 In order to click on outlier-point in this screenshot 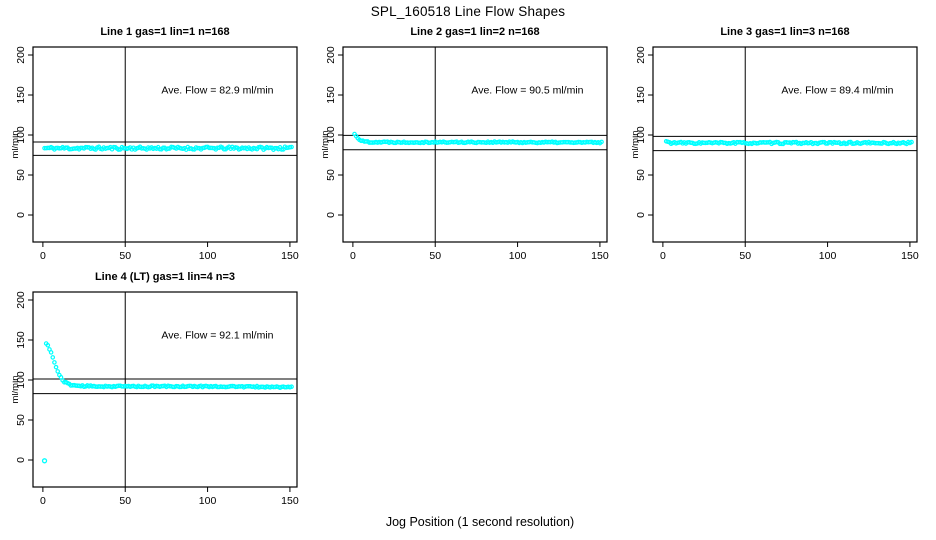, I will do `click(44, 461)`.